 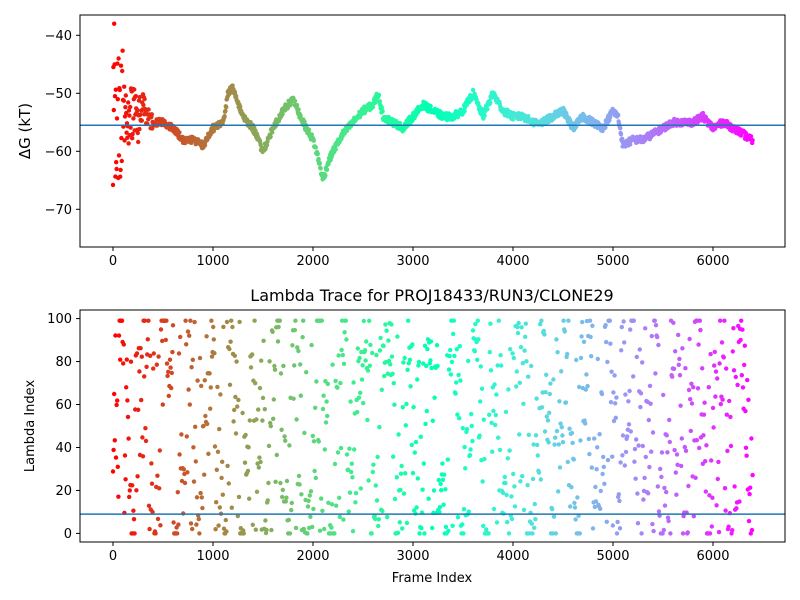 I want to click on y-tick-label: 100, so click(x=59, y=319).